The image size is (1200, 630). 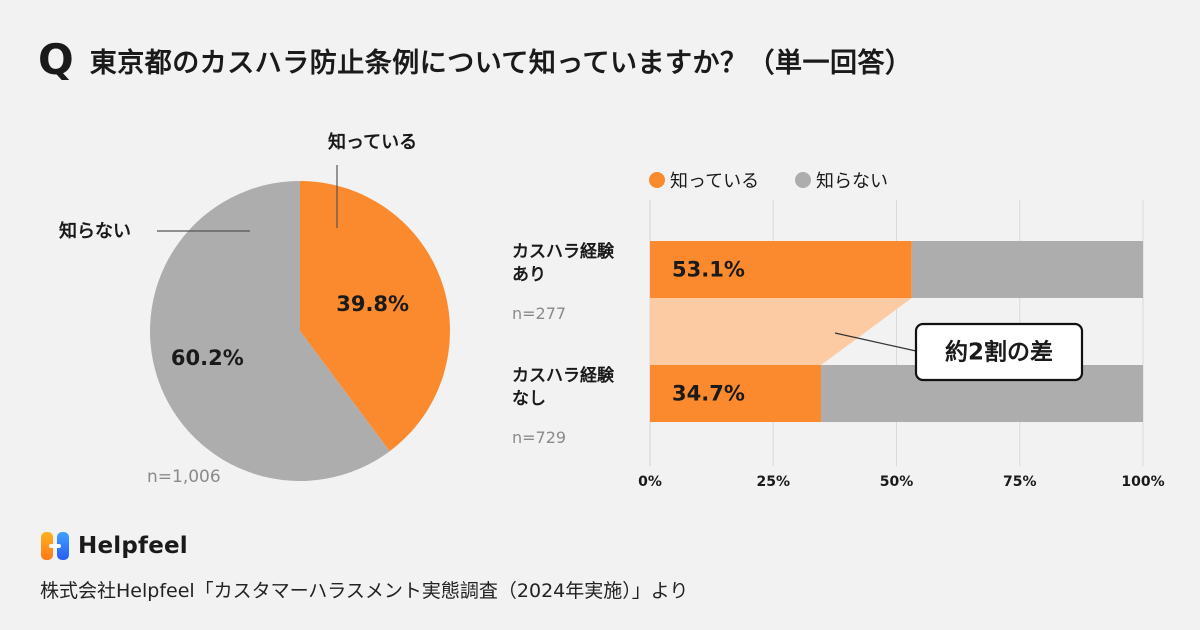 I want to click on x-tick-label: 100%, so click(x=1142, y=482).